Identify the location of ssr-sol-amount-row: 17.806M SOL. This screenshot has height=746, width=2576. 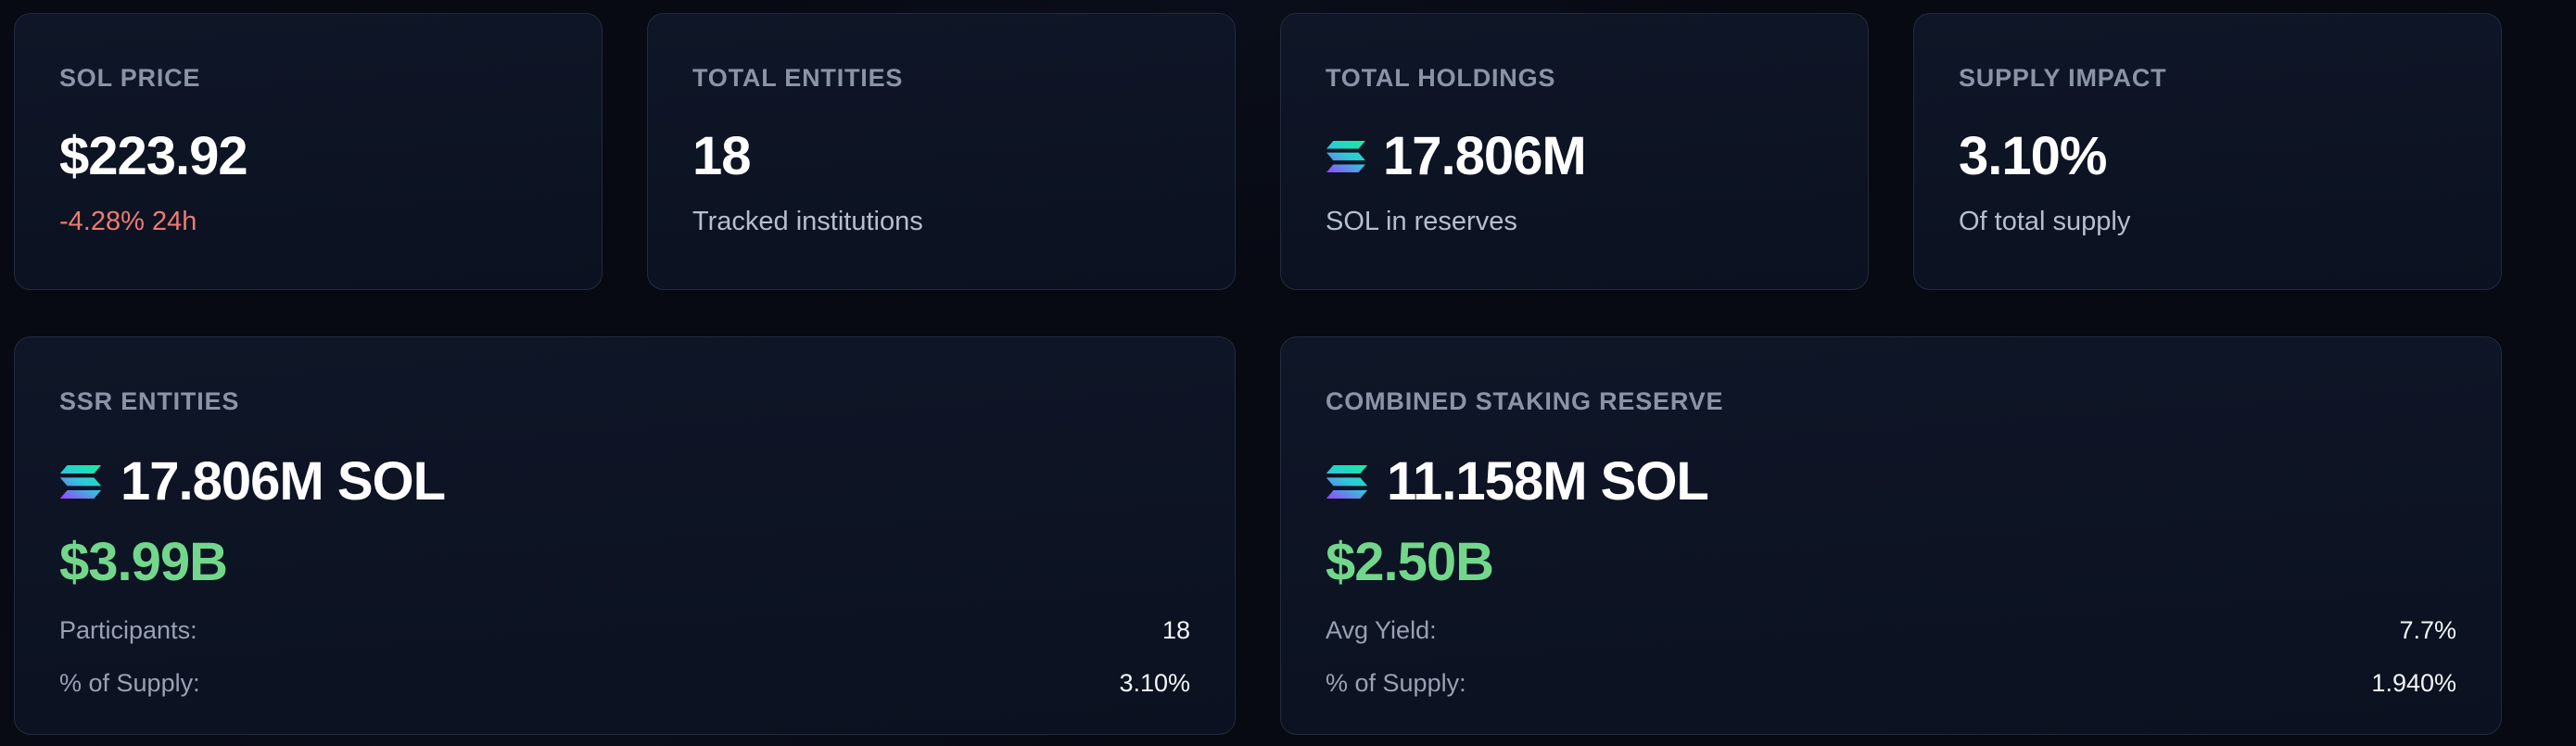
(624, 482).